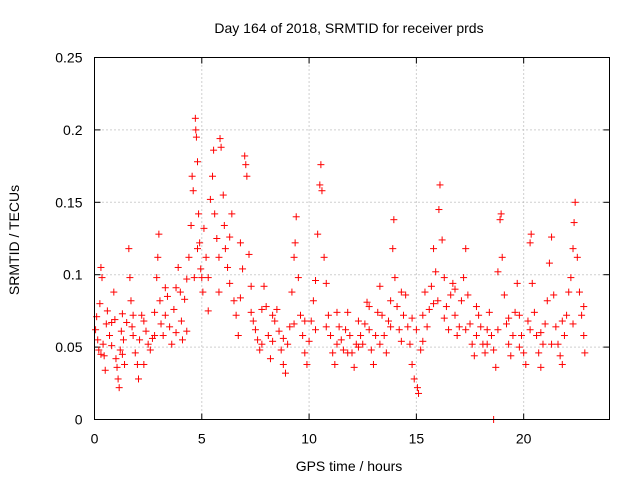 The image size is (640, 480). Describe the element at coordinates (417, 439) in the screenshot. I see `x-tick-label: 15` at that location.